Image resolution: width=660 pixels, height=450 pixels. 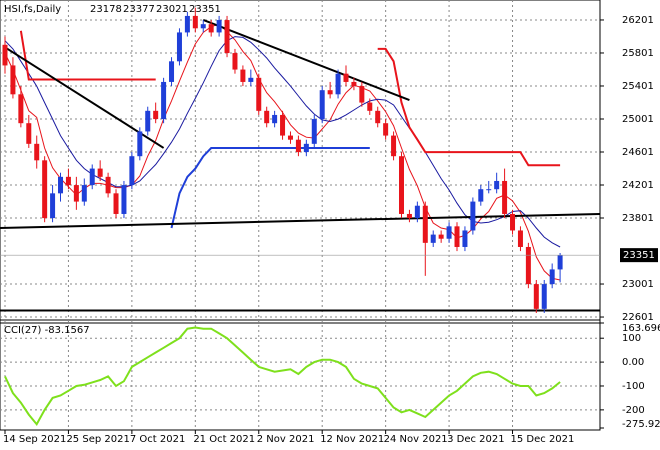 I want to click on y-tick-label: 23801, so click(x=638, y=218).